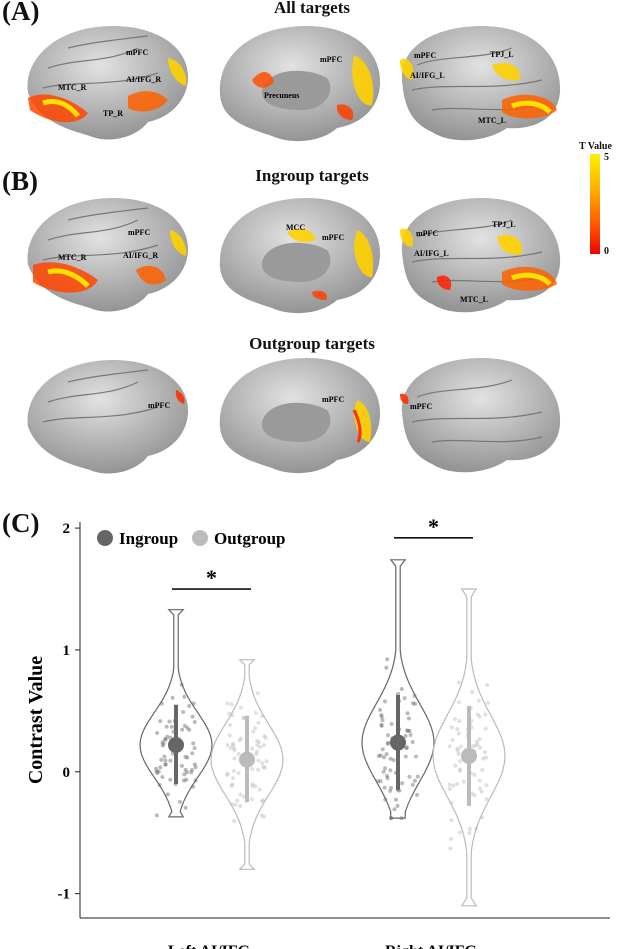 The height and width of the screenshot is (949, 617). What do you see at coordinates (595, 204) in the screenshot?
I see `colorbar` at bounding box center [595, 204].